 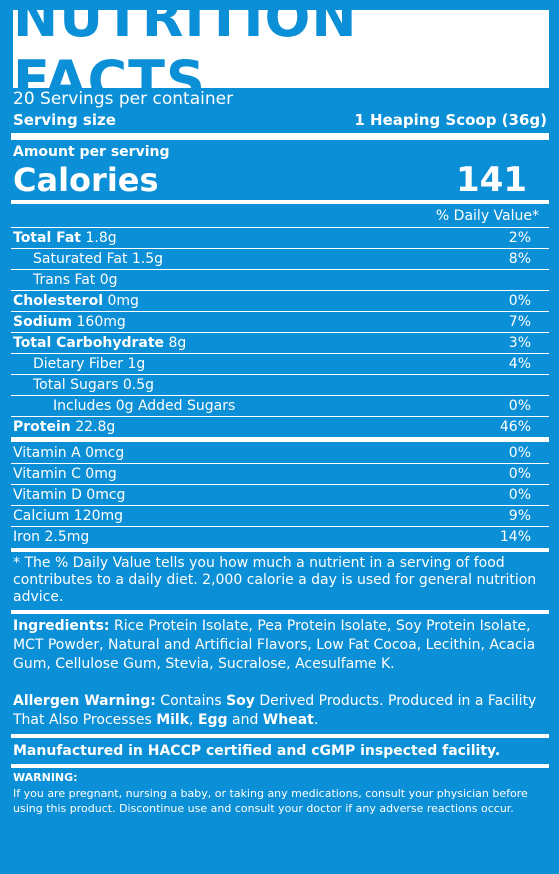 I want to click on nutrient-dv: 7%, so click(x=519, y=322).